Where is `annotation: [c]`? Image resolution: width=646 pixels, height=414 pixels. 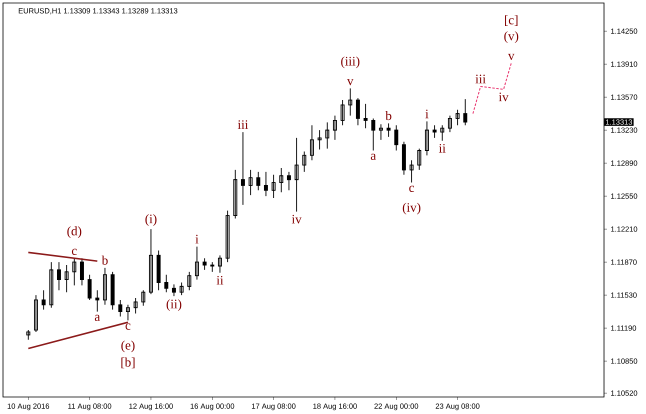
annotation: [c] is located at coordinates (511, 20).